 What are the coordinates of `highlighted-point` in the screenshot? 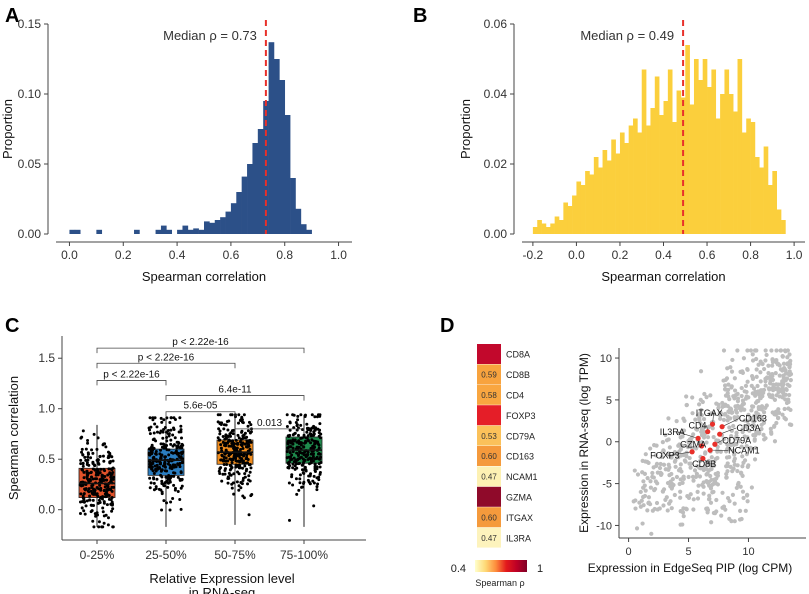 It's located at (715, 444).